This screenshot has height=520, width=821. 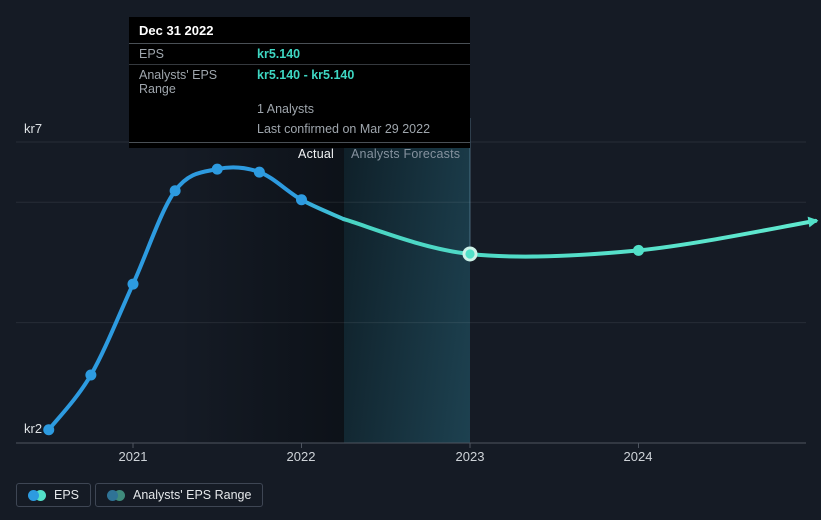 What do you see at coordinates (299, 30) in the screenshot?
I see `tooltip-date: Dec 31 2022` at bounding box center [299, 30].